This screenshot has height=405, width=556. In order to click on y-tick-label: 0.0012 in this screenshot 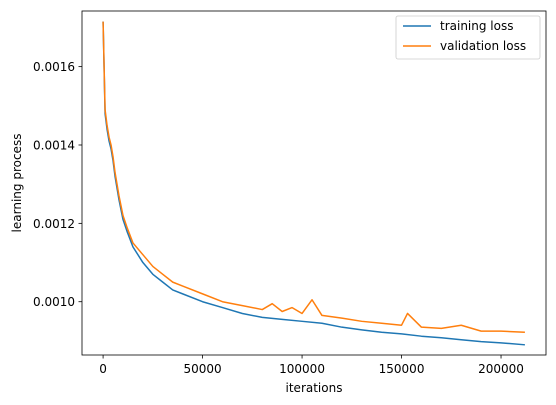, I will do `click(54, 224)`.